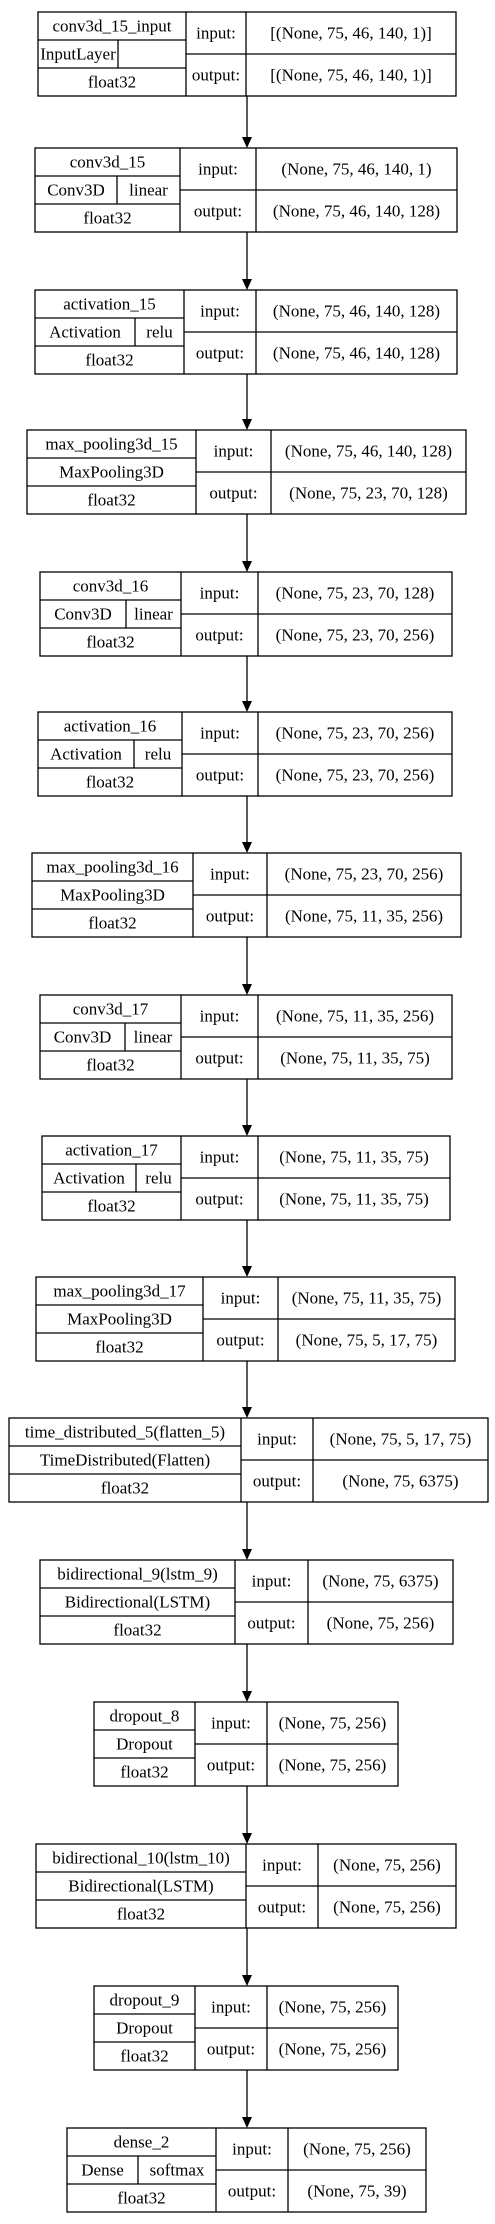  What do you see at coordinates (145, 1716) in the screenshot?
I see `layer-name: dropout_8` at bounding box center [145, 1716].